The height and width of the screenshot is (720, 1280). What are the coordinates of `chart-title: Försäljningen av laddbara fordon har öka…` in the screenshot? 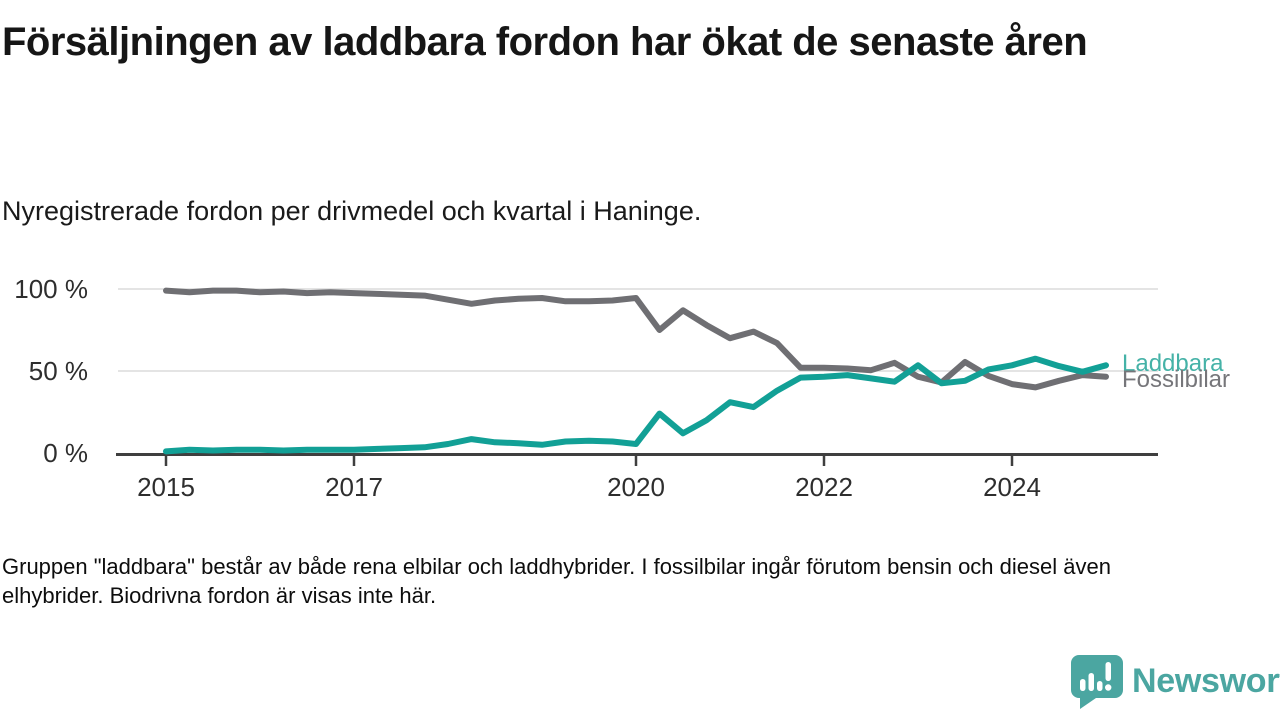 It's located at (545, 42).